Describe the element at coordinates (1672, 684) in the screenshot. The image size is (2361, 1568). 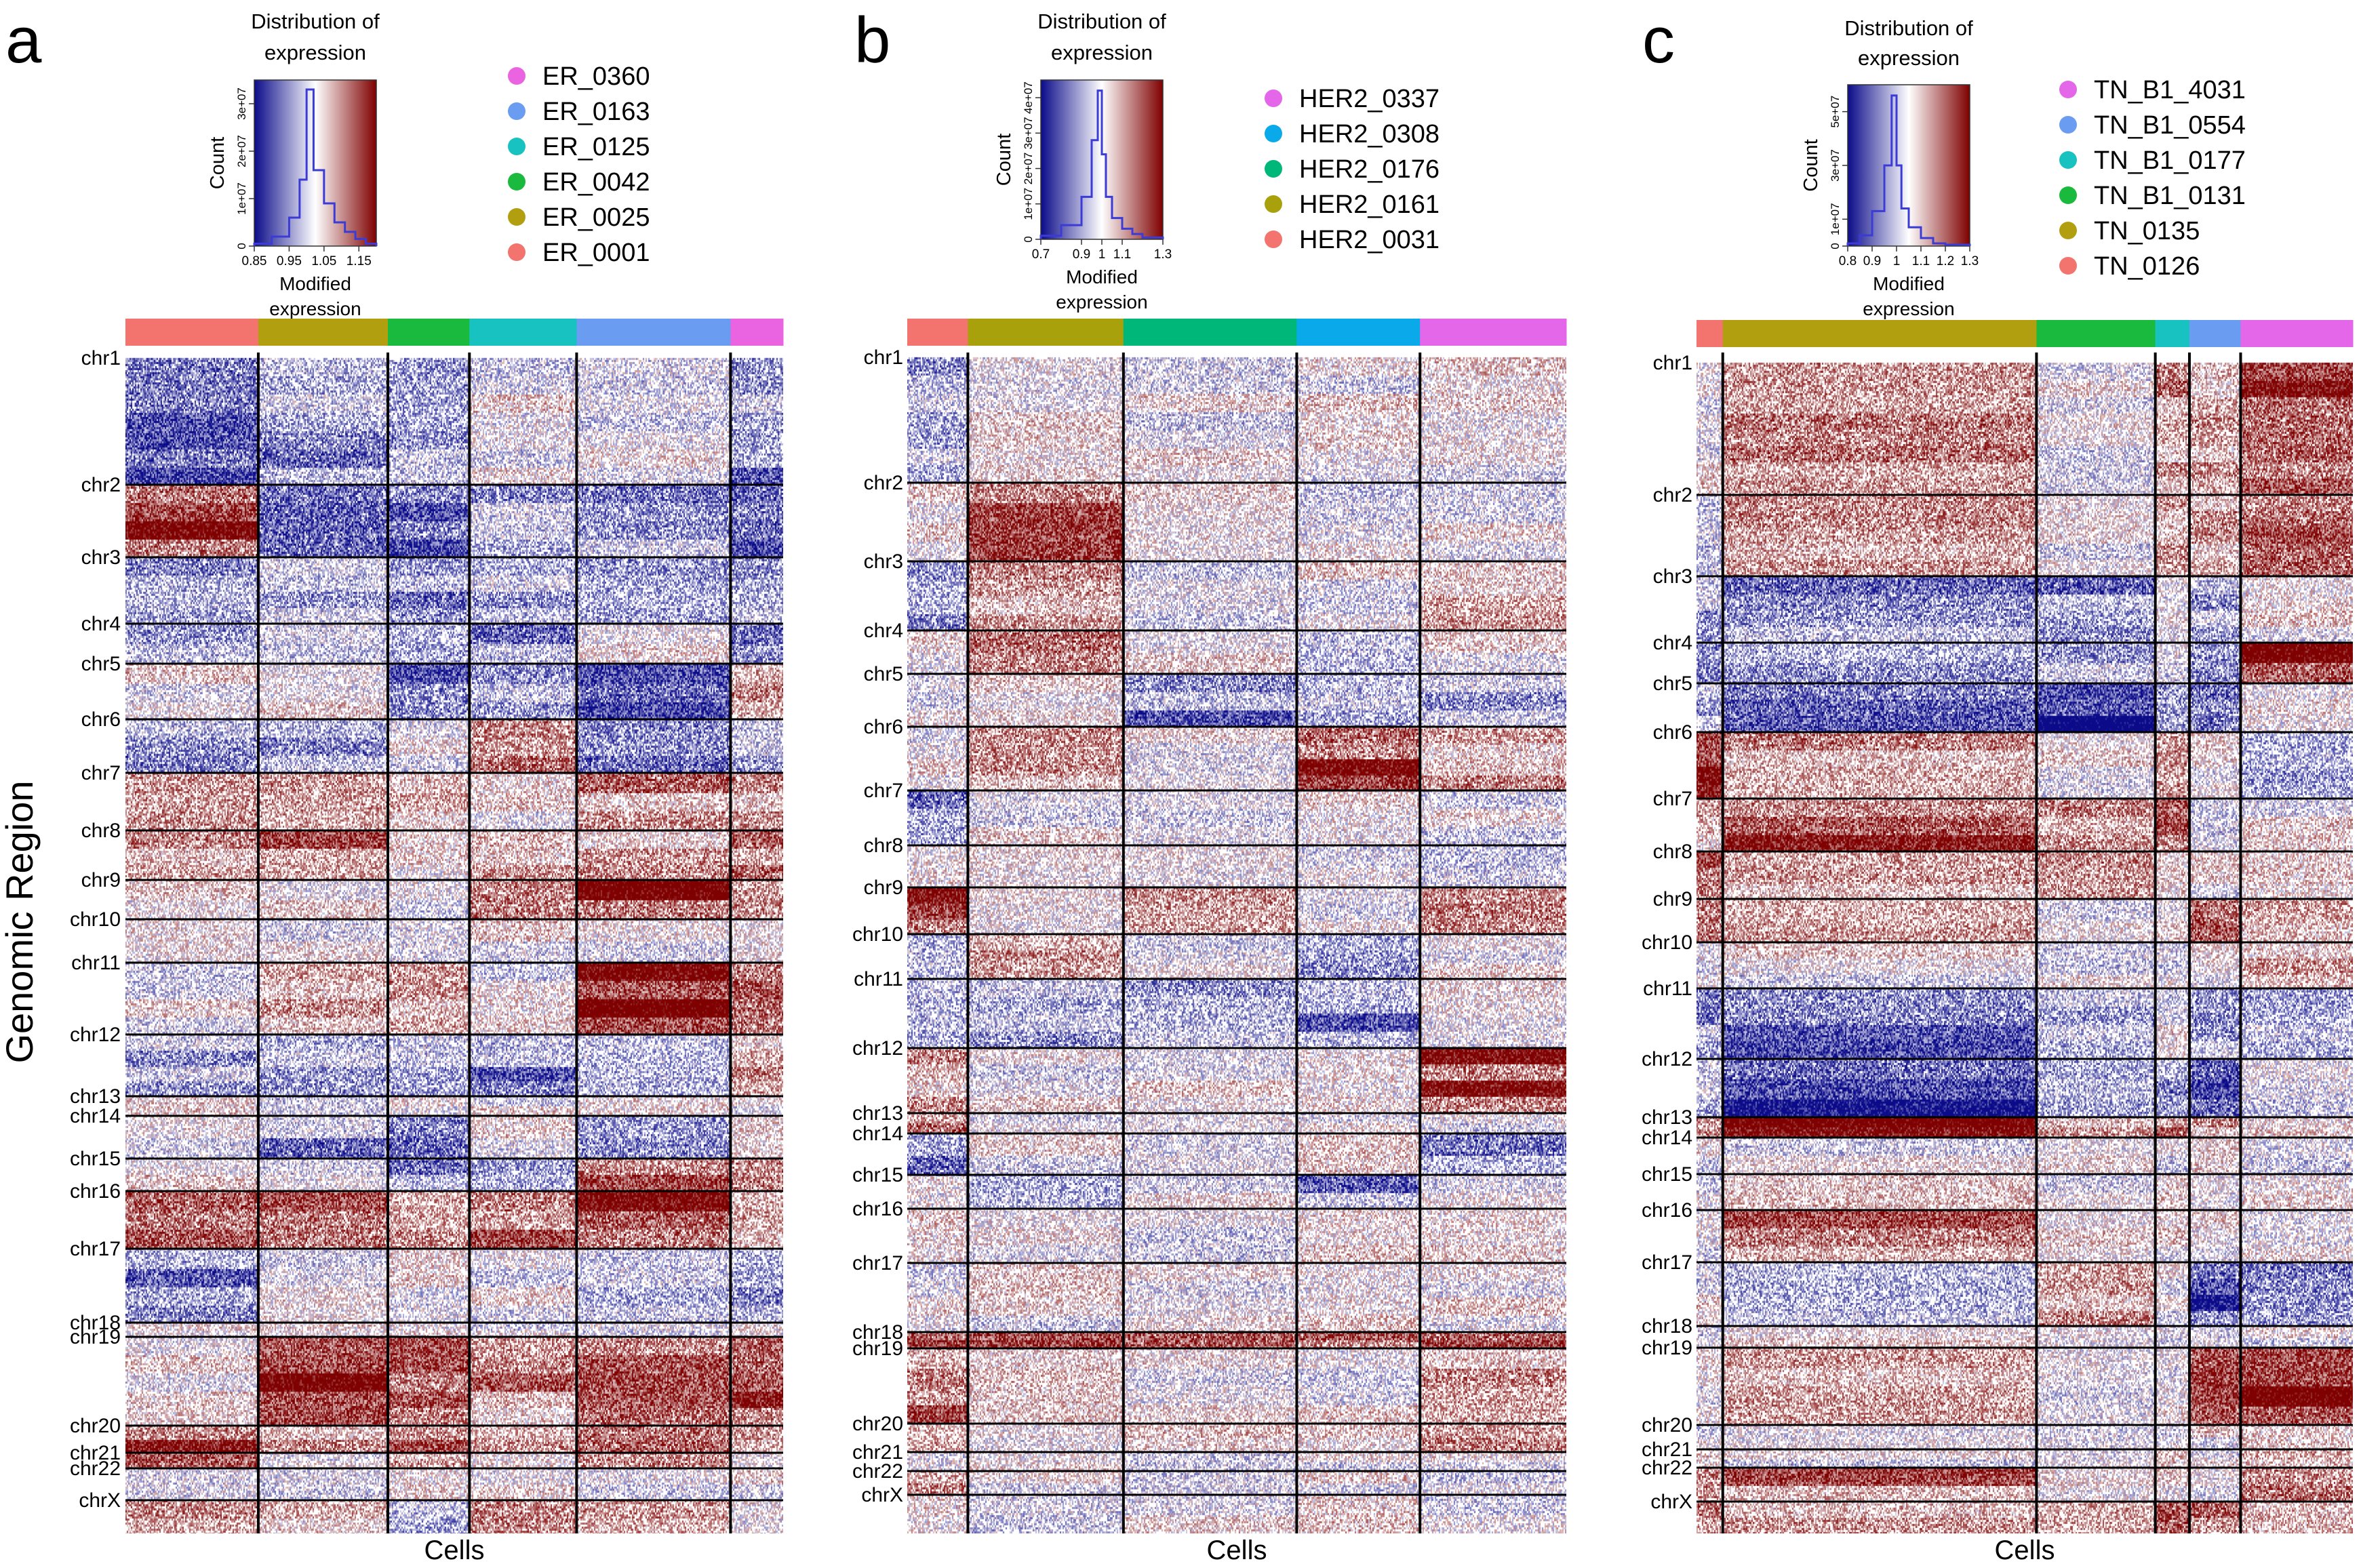
I see `chromosome-label: chr5` at that location.